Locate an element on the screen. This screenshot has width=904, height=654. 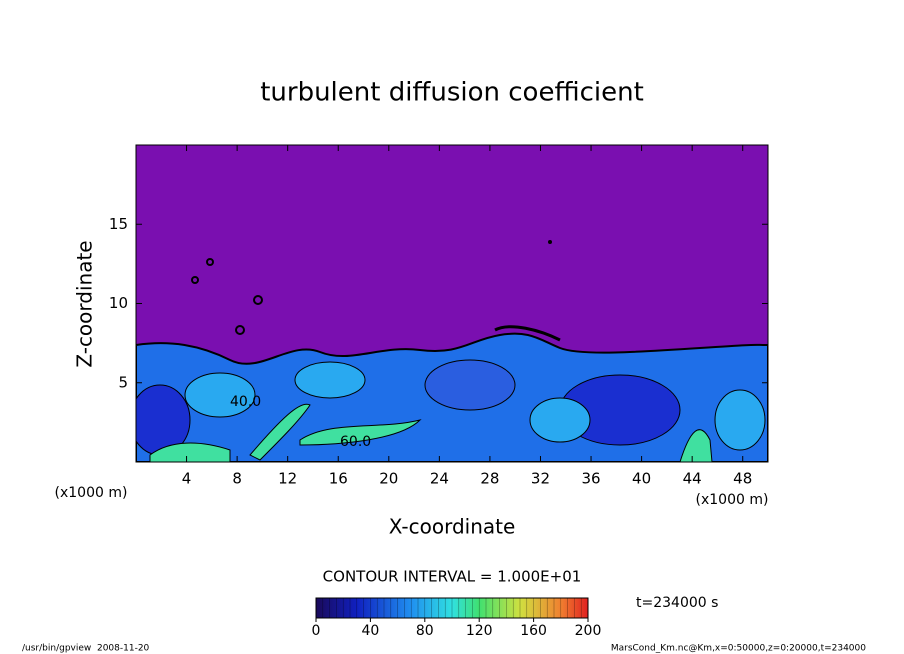
colorbar-tick-label: 0 is located at coordinates (316, 631).